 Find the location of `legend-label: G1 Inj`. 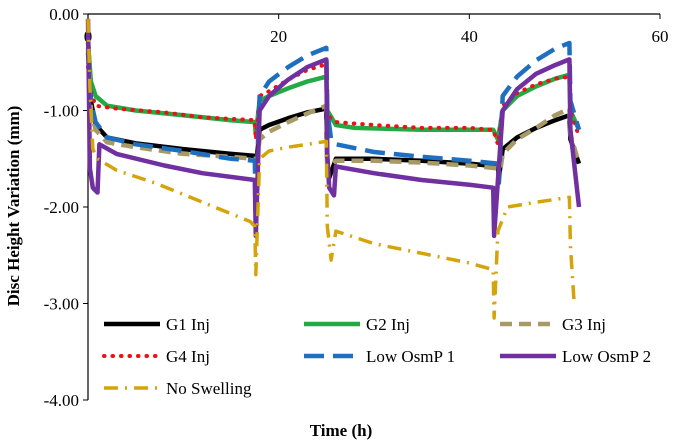

legend-label: G1 Inj is located at coordinates (188, 324).